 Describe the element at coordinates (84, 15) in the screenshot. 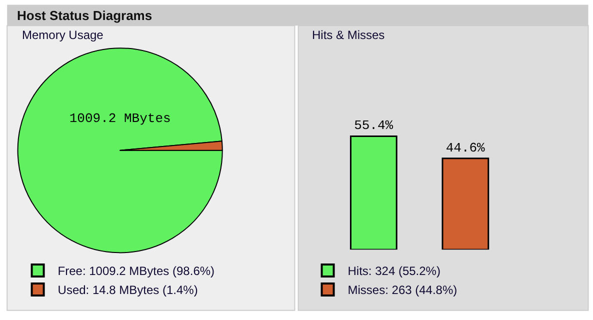

I see `chart-title: Host Status Diagrams` at that location.